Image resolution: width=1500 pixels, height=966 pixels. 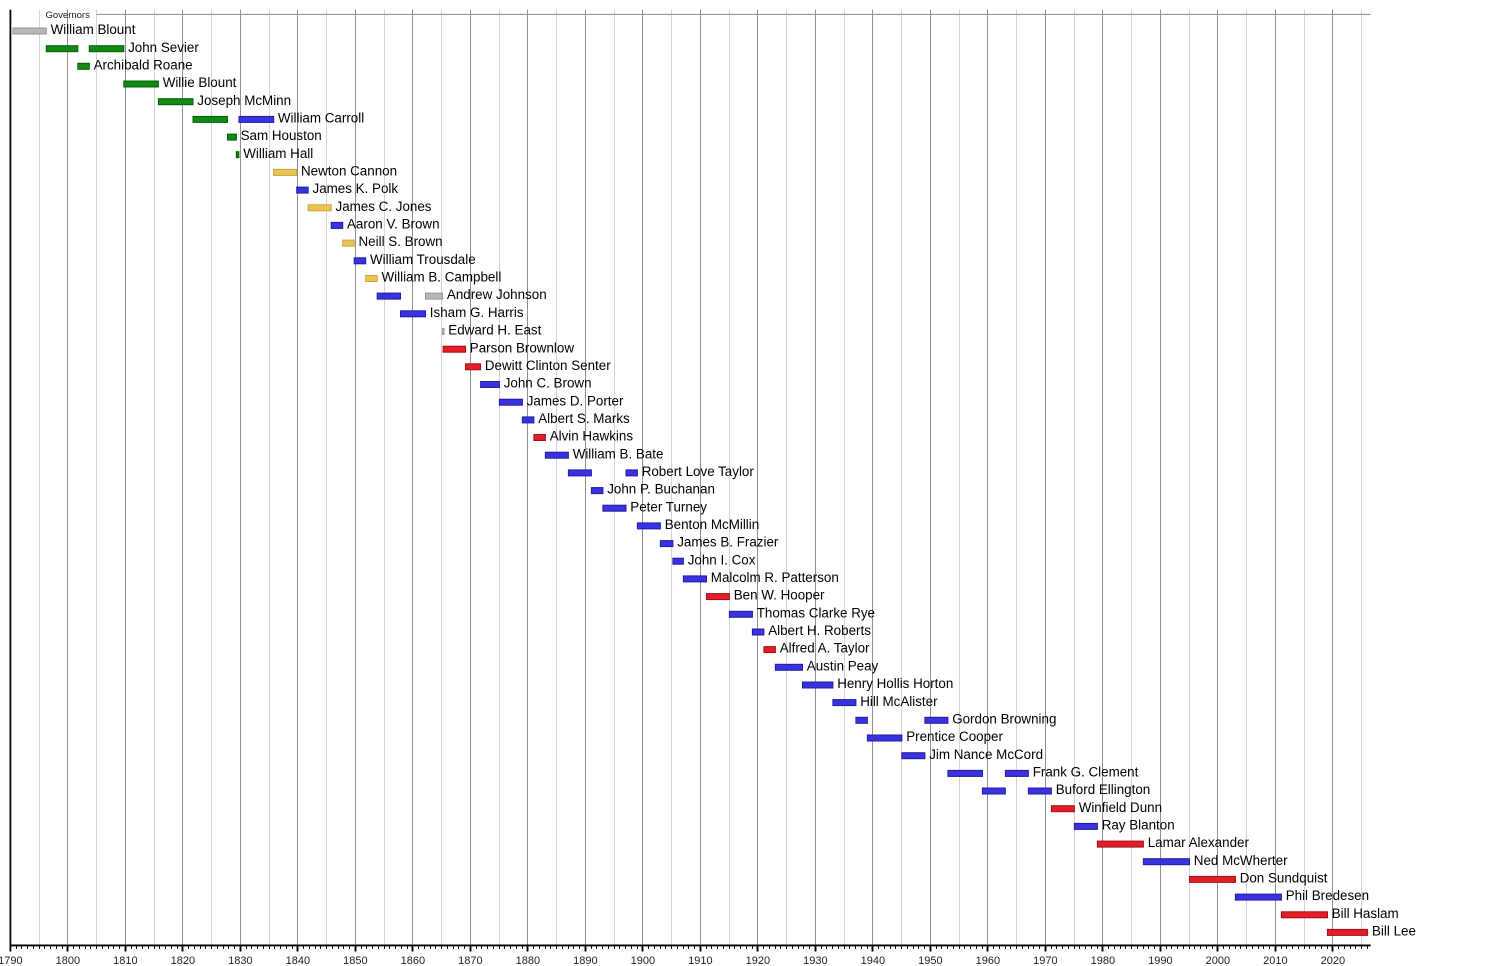 What do you see at coordinates (1394, 931) in the screenshot?
I see `svg-text: Bill Lee` at bounding box center [1394, 931].